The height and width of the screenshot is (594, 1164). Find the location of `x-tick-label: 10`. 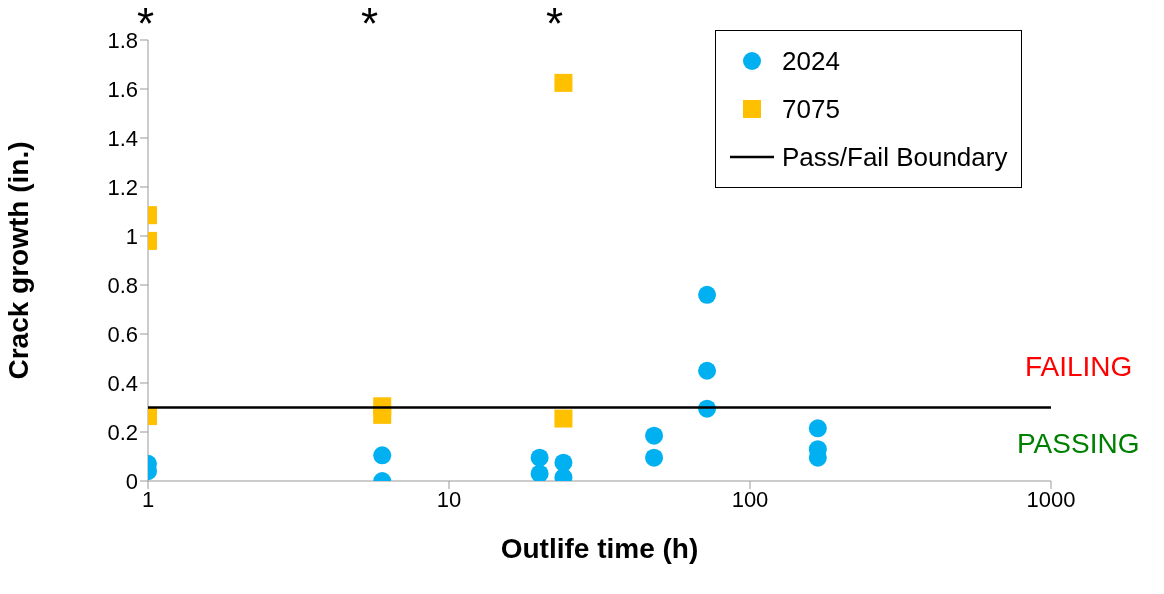

x-tick-label: 10 is located at coordinates (449, 499).